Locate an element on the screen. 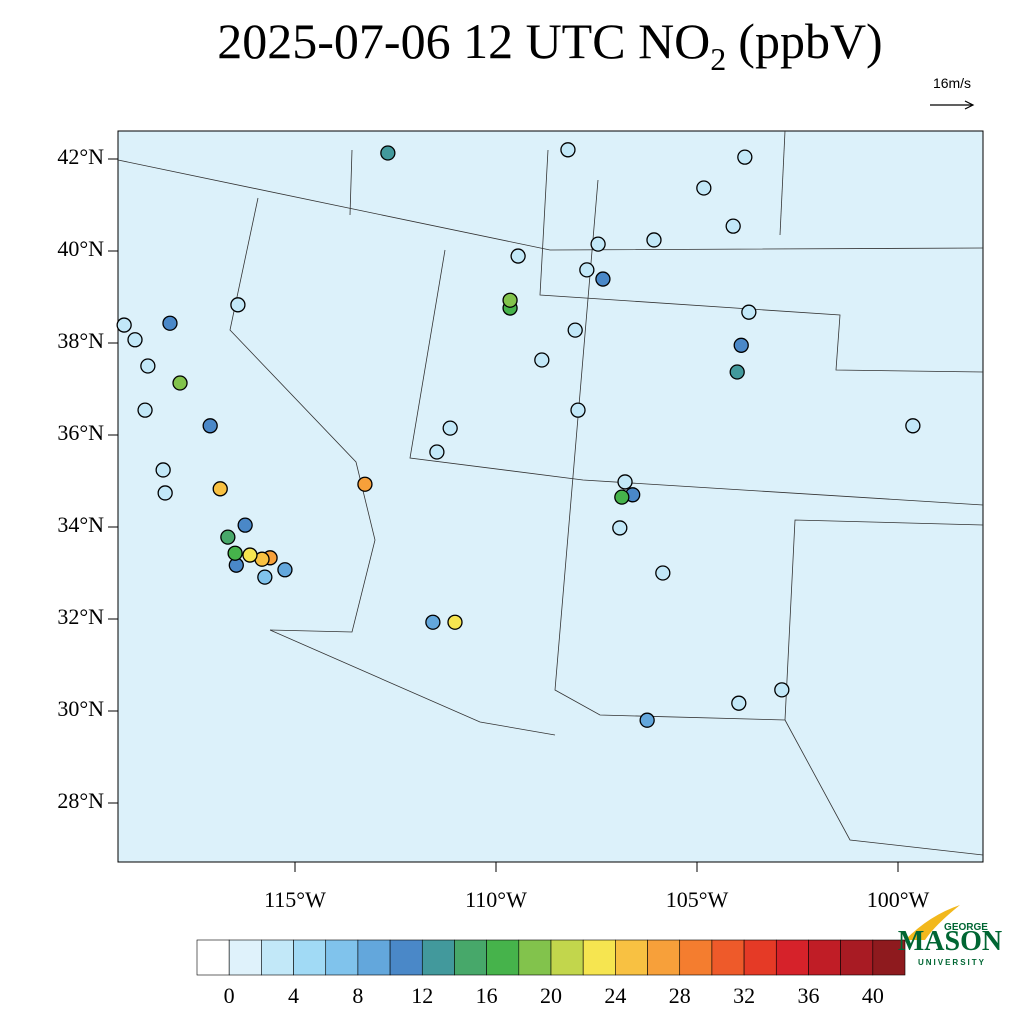 Image resolution: width=1024 pixels, height=1024 pixels. colorbar-label: 4 is located at coordinates (293, 995).